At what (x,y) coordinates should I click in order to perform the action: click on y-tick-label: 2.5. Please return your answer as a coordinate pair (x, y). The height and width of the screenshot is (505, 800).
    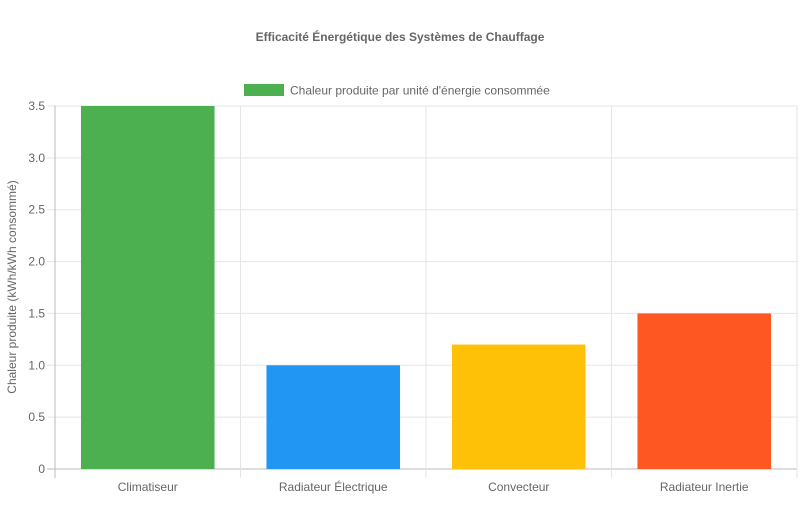
    Looking at the image, I should click on (36, 210).